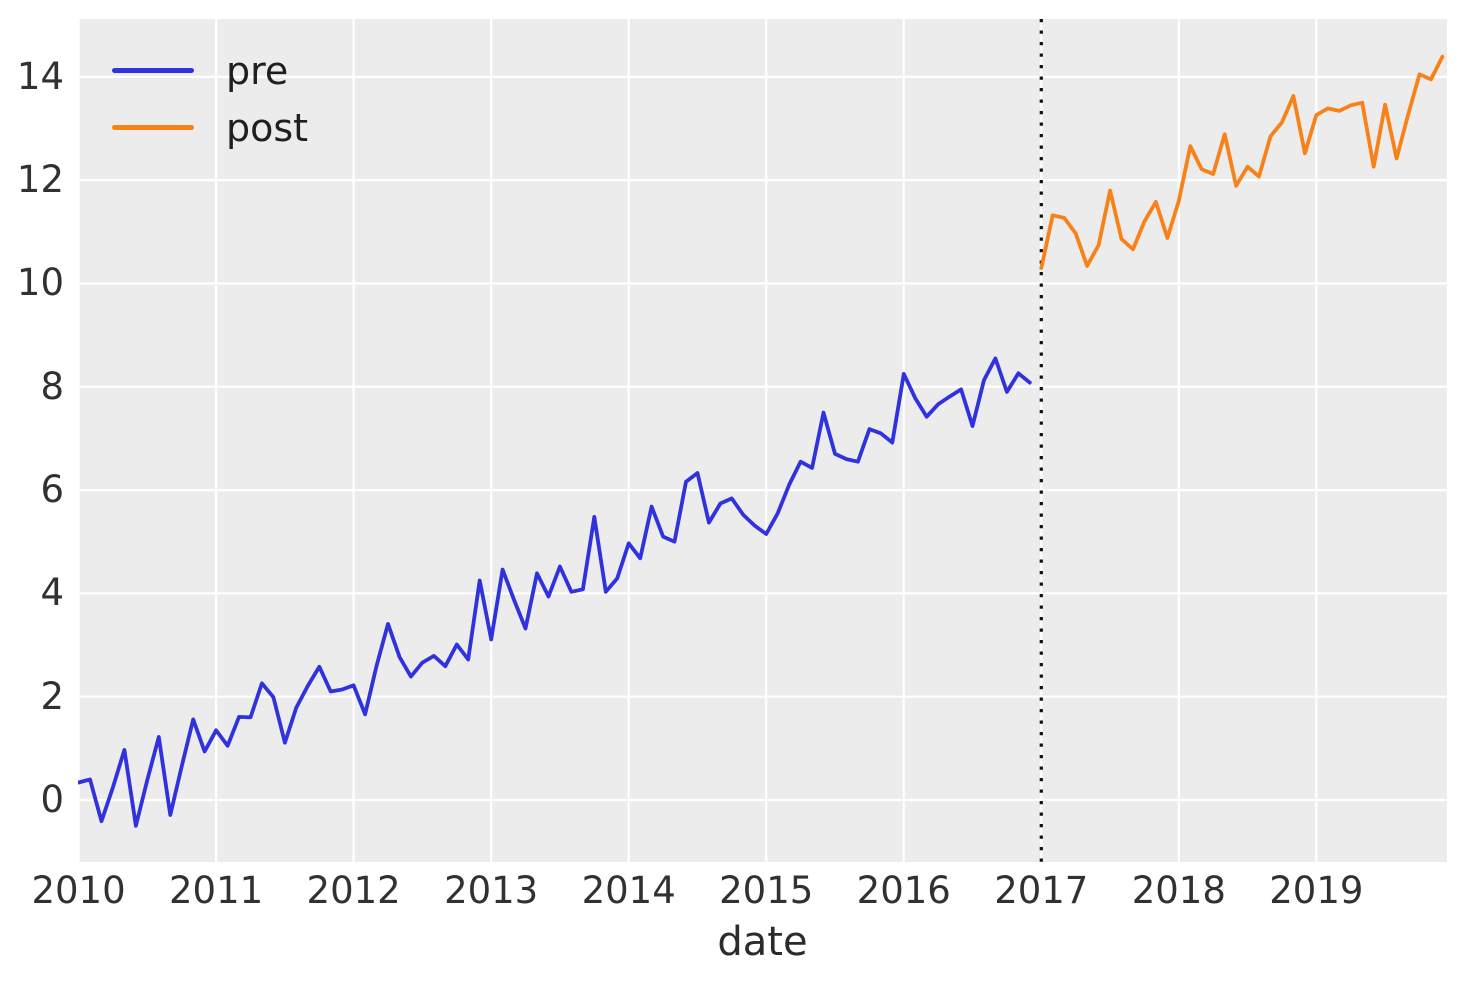 The width and height of the screenshot is (1463, 983). I want to click on x-tick-label: 2019, so click(1316, 890).